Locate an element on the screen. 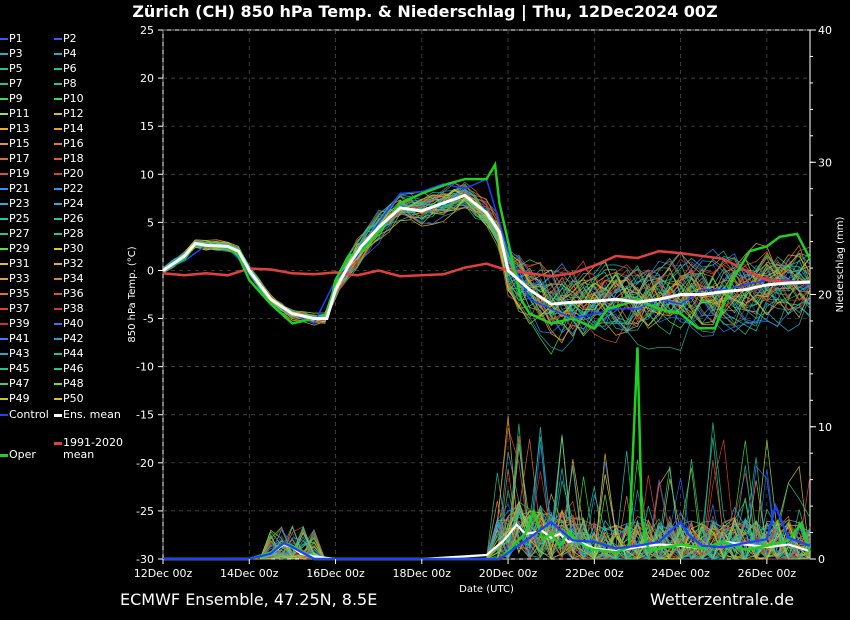  legend-item-p33: P33 is located at coordinates (15, 279).